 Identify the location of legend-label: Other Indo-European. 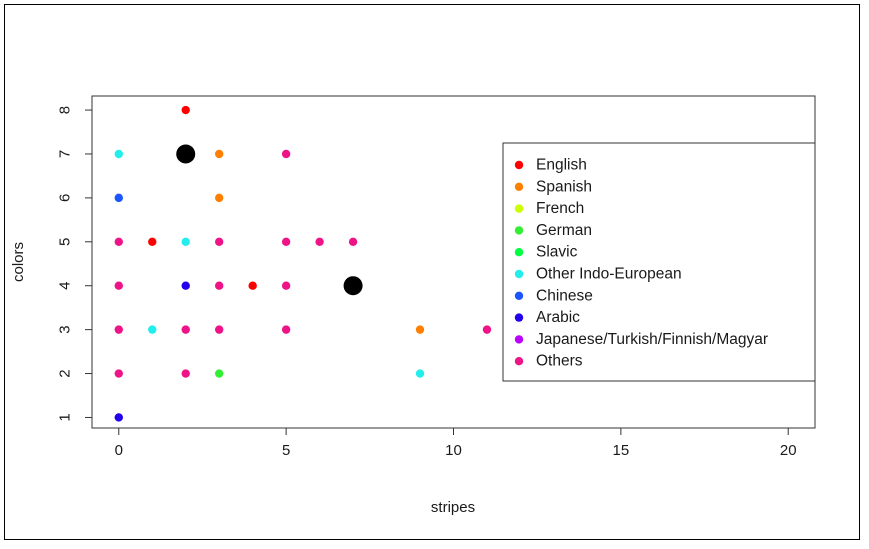
(609, 274).